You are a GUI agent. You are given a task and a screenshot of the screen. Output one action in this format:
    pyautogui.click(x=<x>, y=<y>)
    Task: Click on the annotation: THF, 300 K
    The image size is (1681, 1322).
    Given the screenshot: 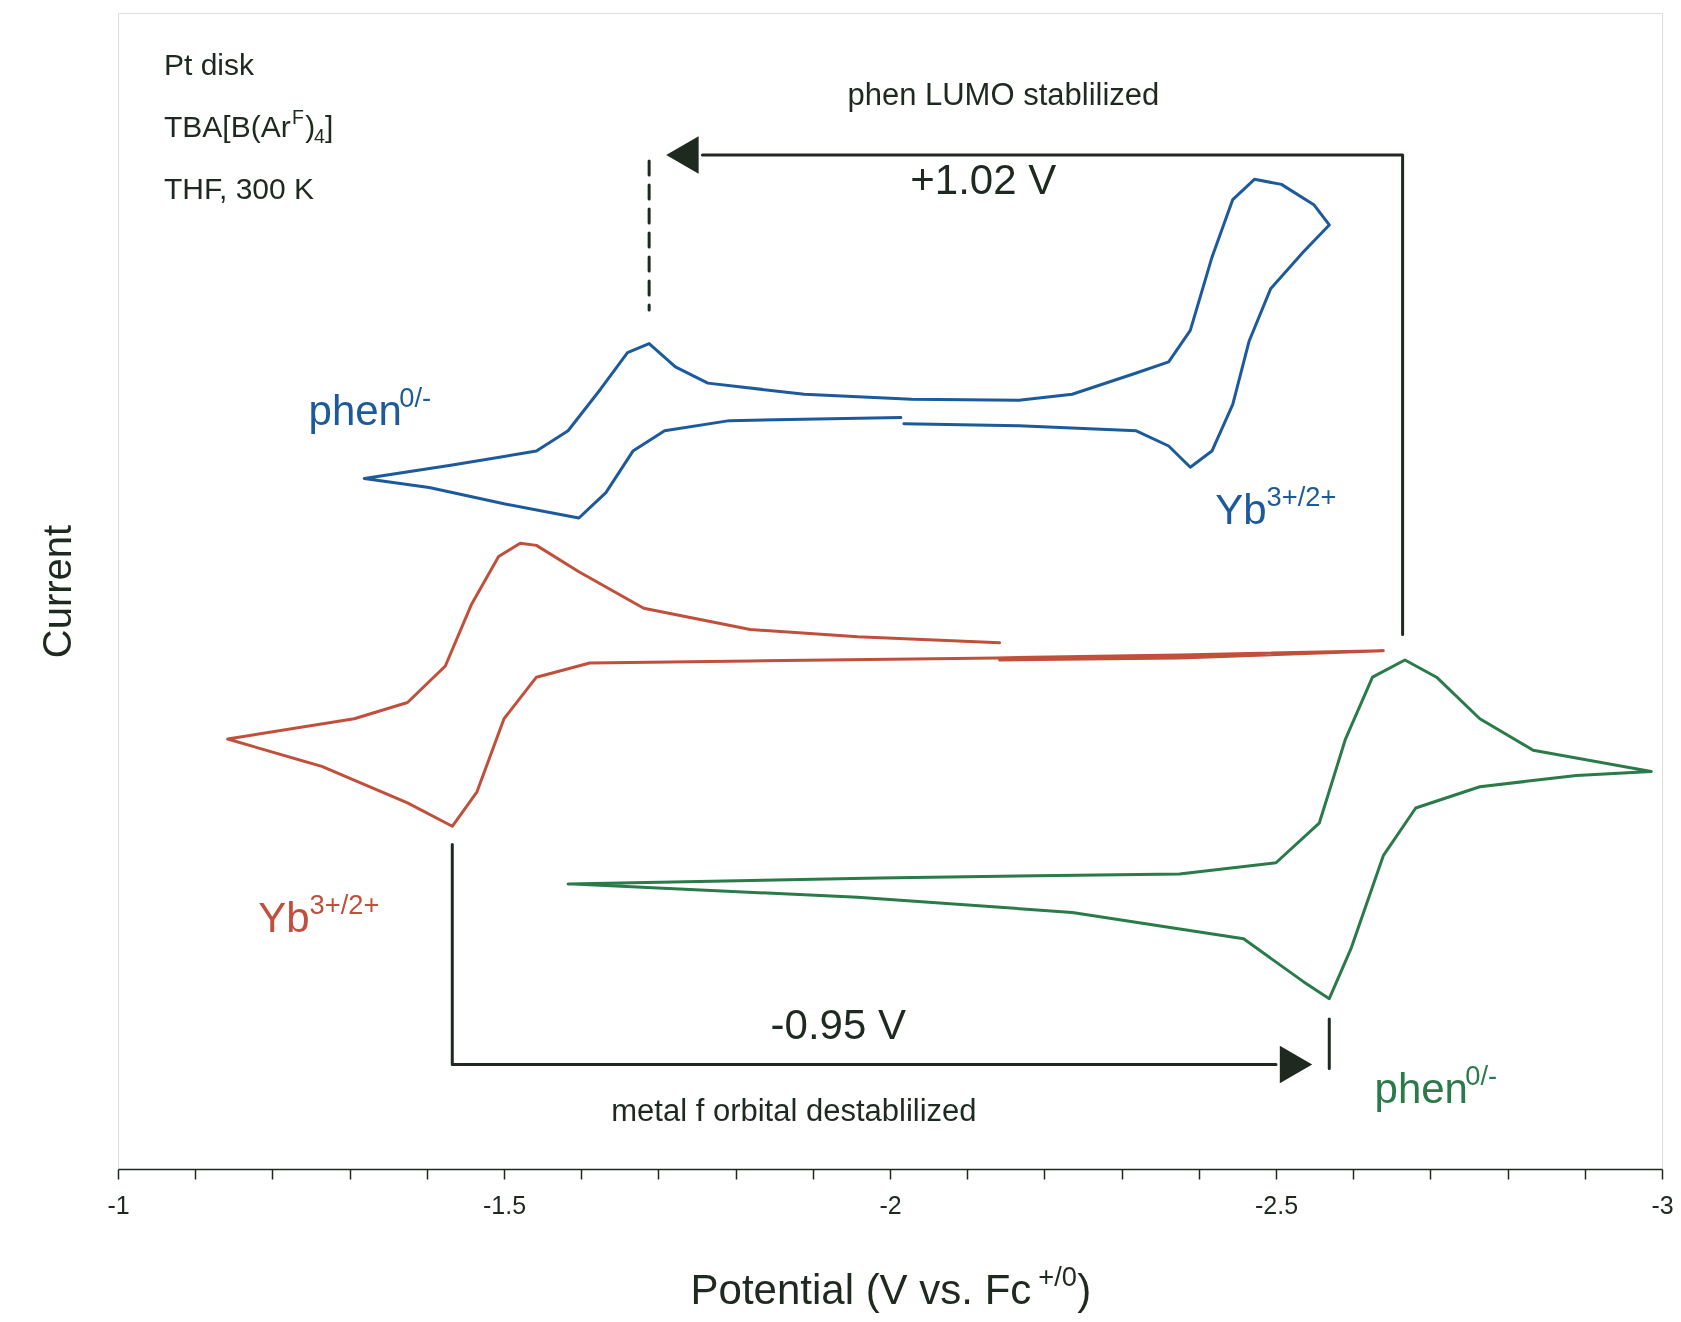 What is the action you would take?
    pyautogui.click(x=239, y=188)
    